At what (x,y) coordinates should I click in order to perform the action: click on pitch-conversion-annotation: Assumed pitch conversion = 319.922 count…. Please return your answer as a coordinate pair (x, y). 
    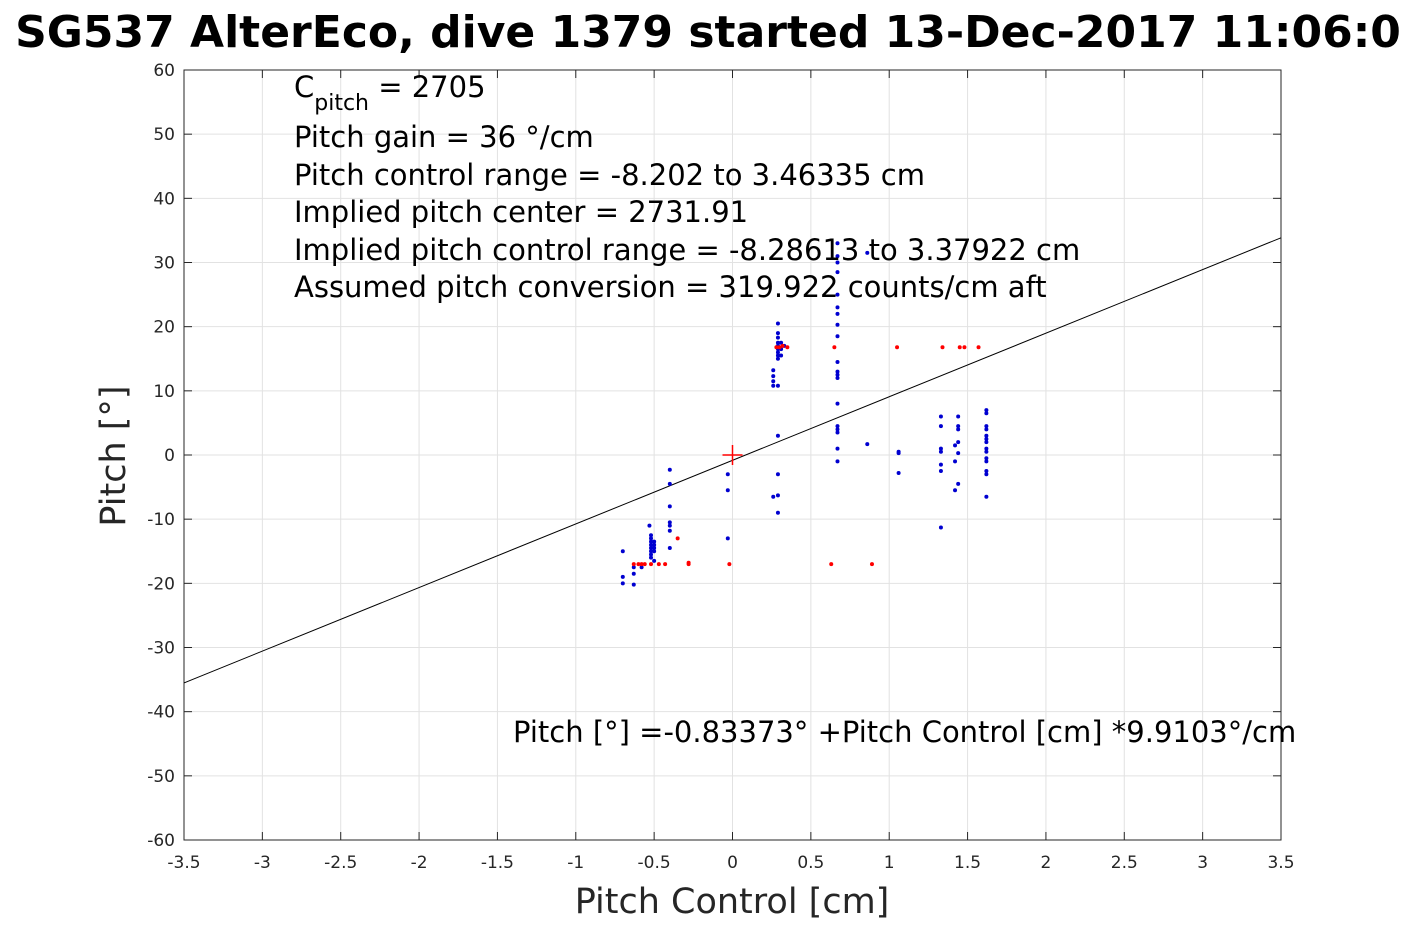
    Looking at the image, I should click on (670, 287).